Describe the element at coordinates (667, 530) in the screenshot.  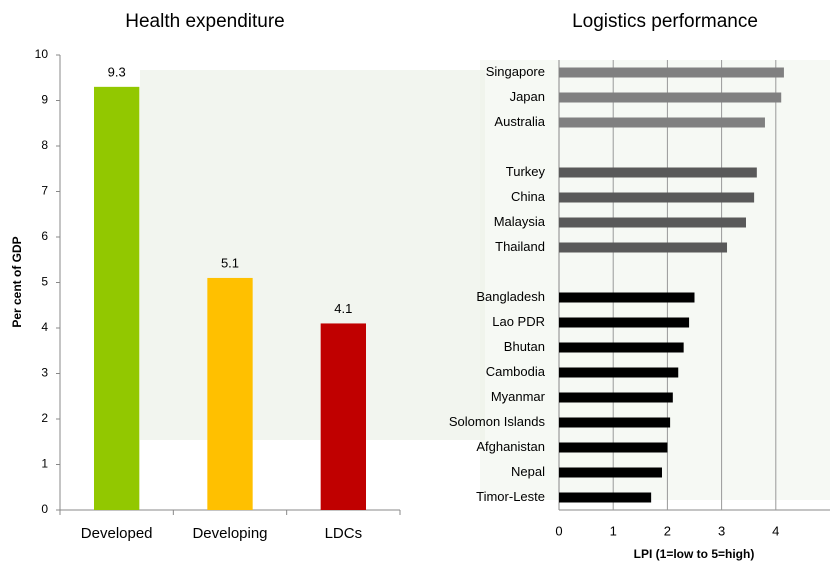
I see `x-tick-label: 2` at that location.